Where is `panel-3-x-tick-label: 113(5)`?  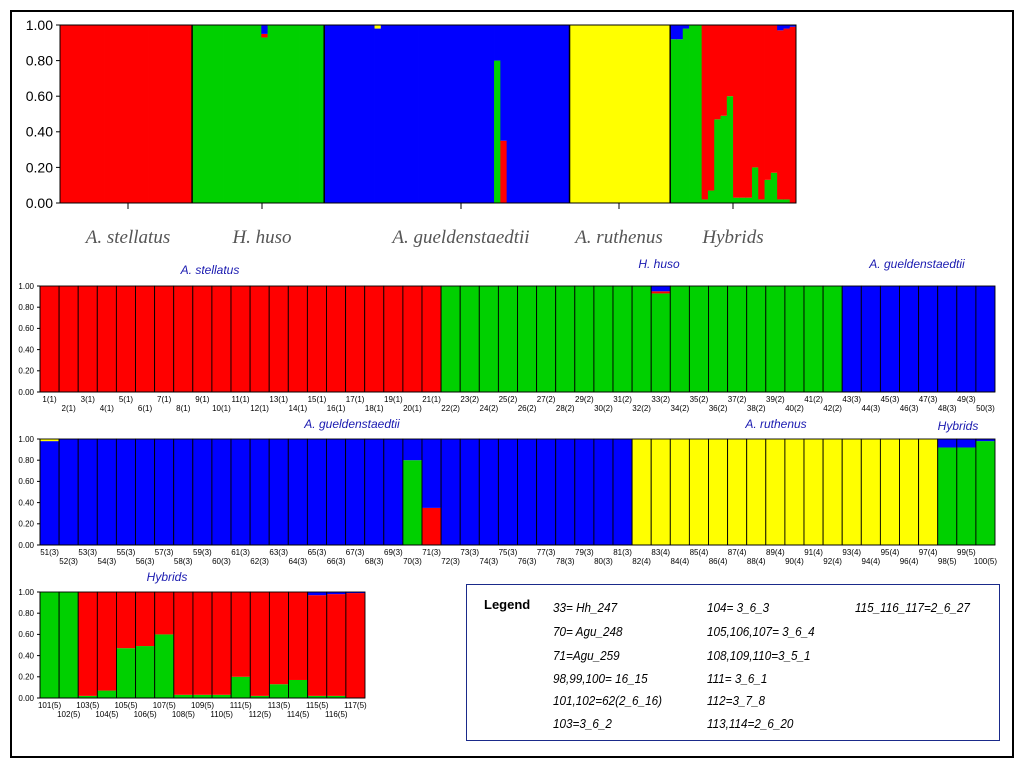
panel-3-x-tick-label: 113(5) is located at coordinates (279, 705).